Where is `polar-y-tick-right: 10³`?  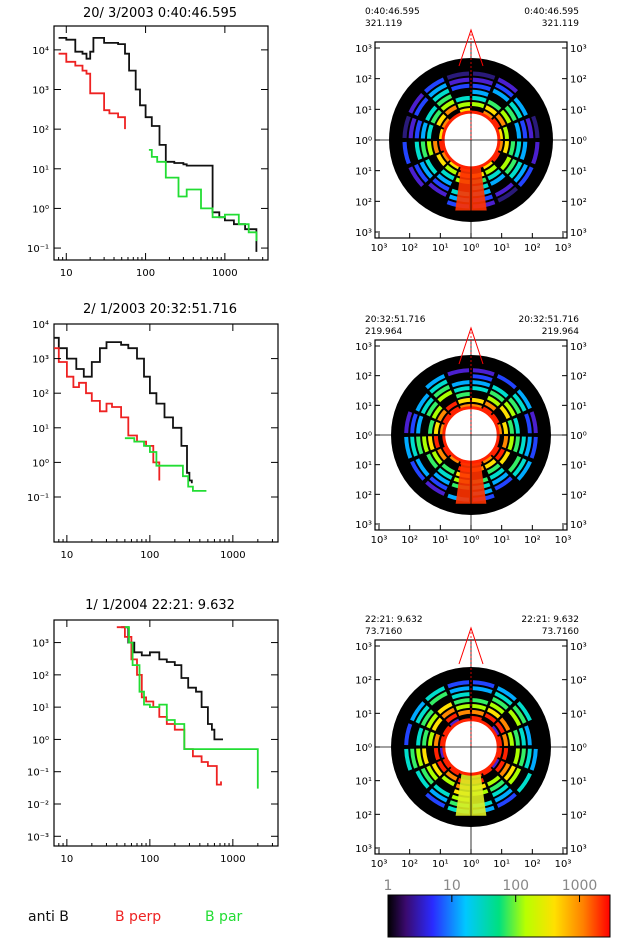
polar-y-tick-right: 10³ is located at coordinates (578, 233).